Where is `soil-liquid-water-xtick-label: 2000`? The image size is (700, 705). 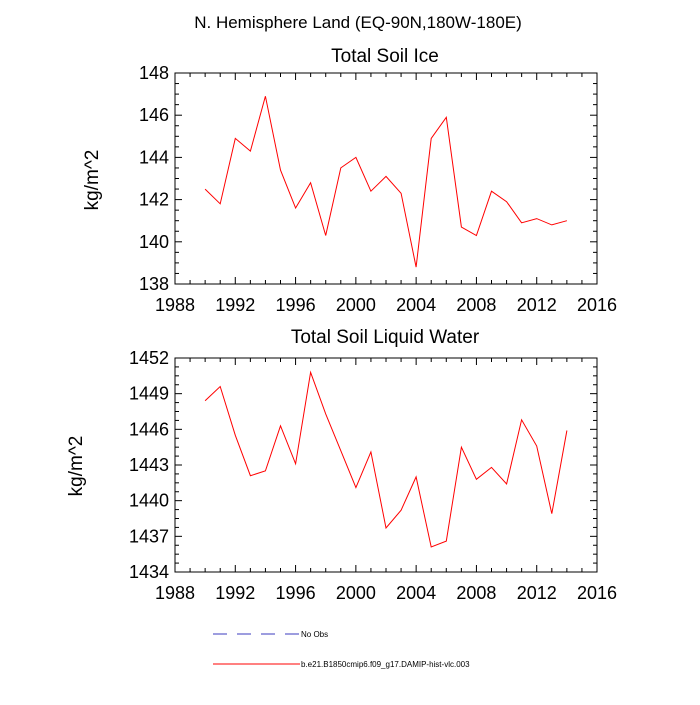
soil-liquid-water-xtick-label: 2000 is located at coordinates (356, 593).